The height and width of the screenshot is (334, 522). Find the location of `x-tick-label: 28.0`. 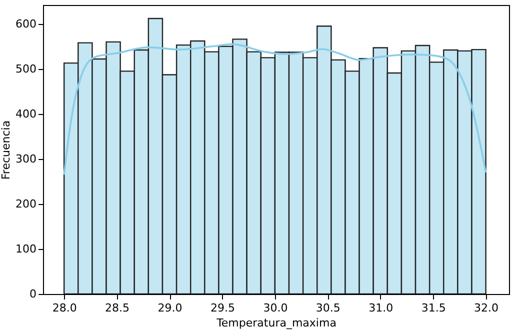

x-tick-label: 28.0 is located at coordinates (64, 308).